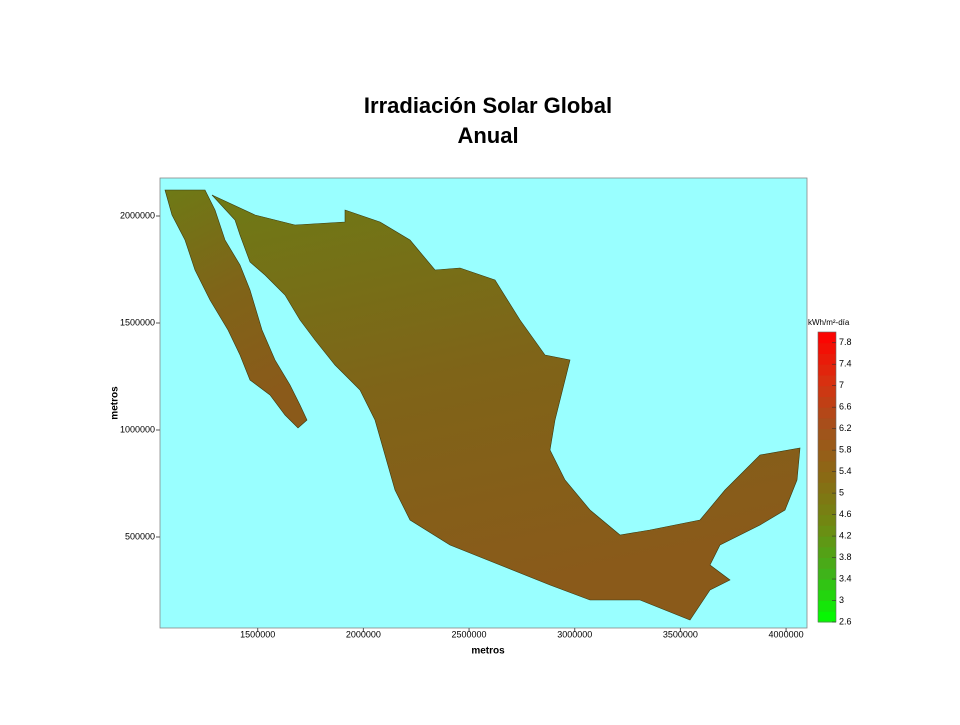 Image resolution: width=960 pixels, height=725 pixels. Describe the element at coordinates (845, 428) in the screenshot. I see `colorbar-tick-label: 6.2` at that location.